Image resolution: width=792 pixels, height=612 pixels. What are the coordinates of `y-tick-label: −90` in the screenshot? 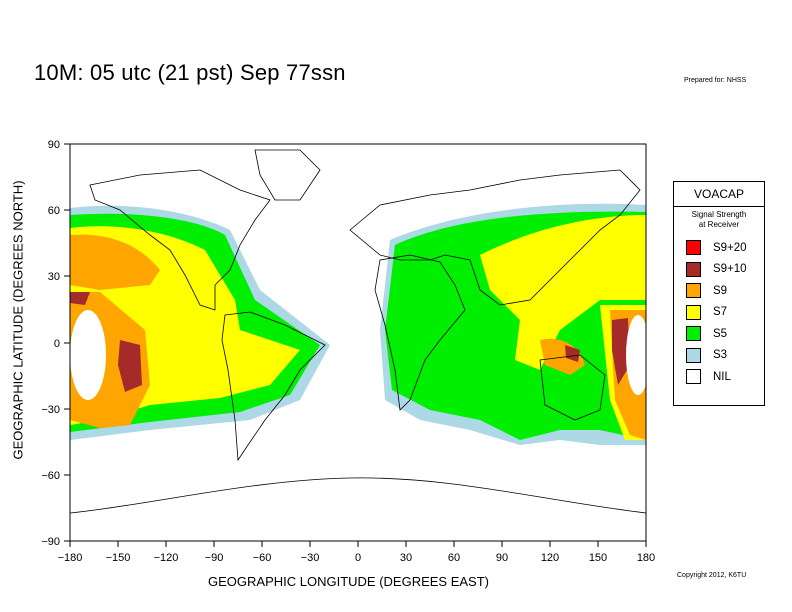 It's located at (50, 542).